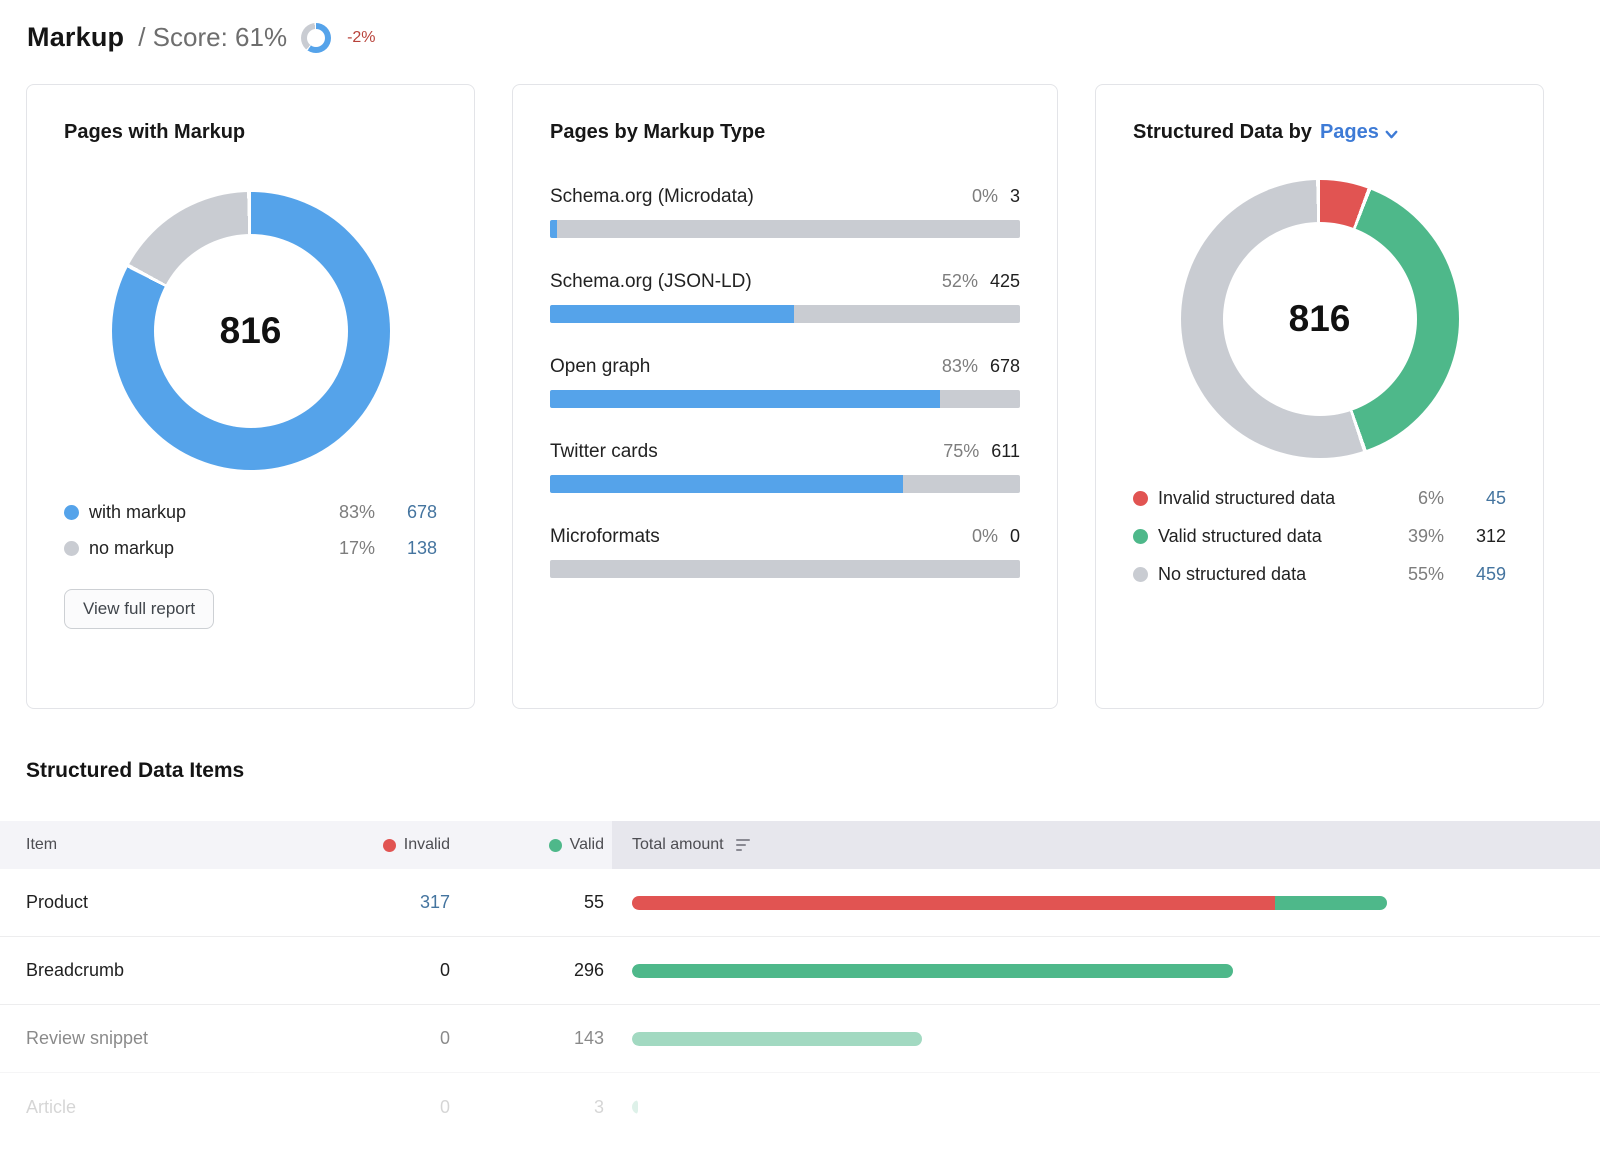 Image resolution: width=1600 pixels, height=1173 pixels. Describe the element at coordinates (213, 37) in the screenshot. I see `score-text: / Score: 61%` at that location.